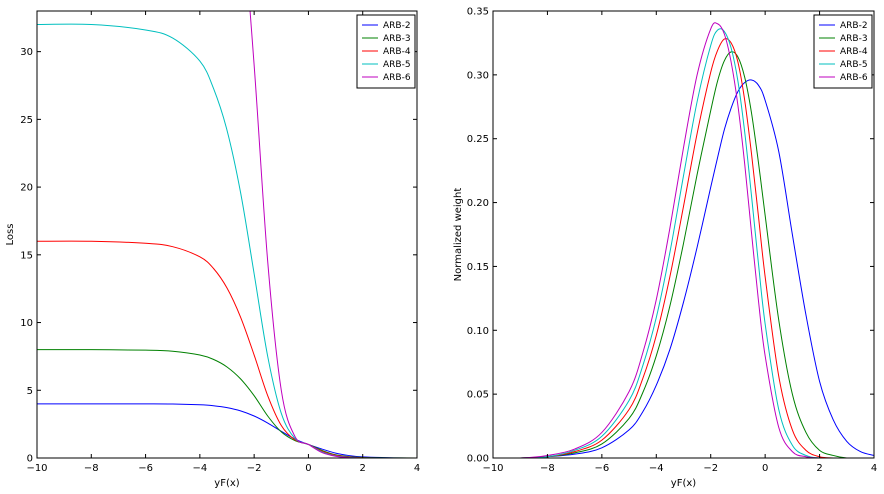 This screenshot has width=884, height=494. What do you see at coordinates (854, 52) in the screenshot?
I see `chart-2-legend-label: ARB-4` at bounding box center [854, 52].